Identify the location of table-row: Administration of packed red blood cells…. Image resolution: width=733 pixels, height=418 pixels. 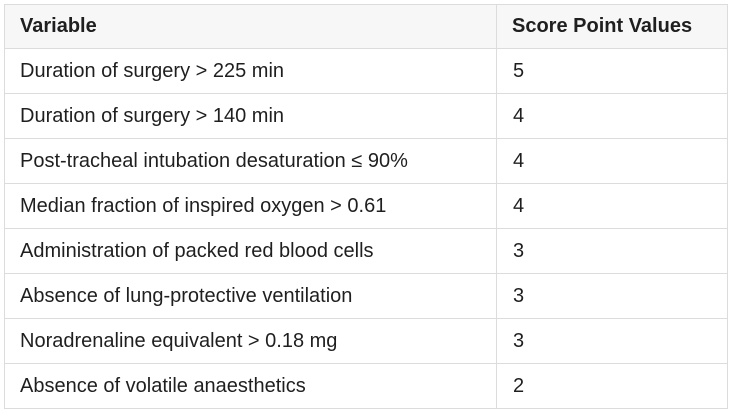
(366, 251).